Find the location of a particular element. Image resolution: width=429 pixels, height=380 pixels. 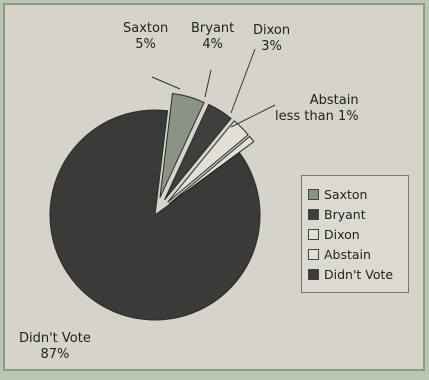

abstain-name: Abstain is located at coordinates (334, 100).